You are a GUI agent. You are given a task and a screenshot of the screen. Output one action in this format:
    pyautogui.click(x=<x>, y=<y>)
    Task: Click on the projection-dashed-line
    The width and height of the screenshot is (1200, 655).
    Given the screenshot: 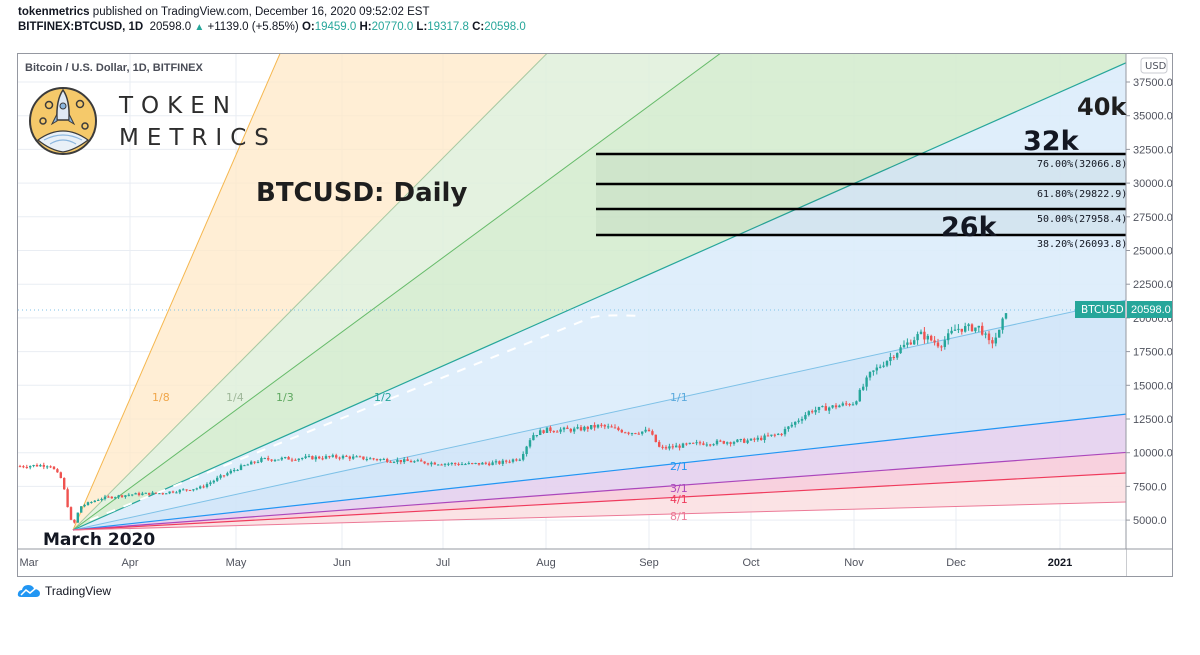 What is the action you would take?
    pyautogui.click(x=365, y=417)
    